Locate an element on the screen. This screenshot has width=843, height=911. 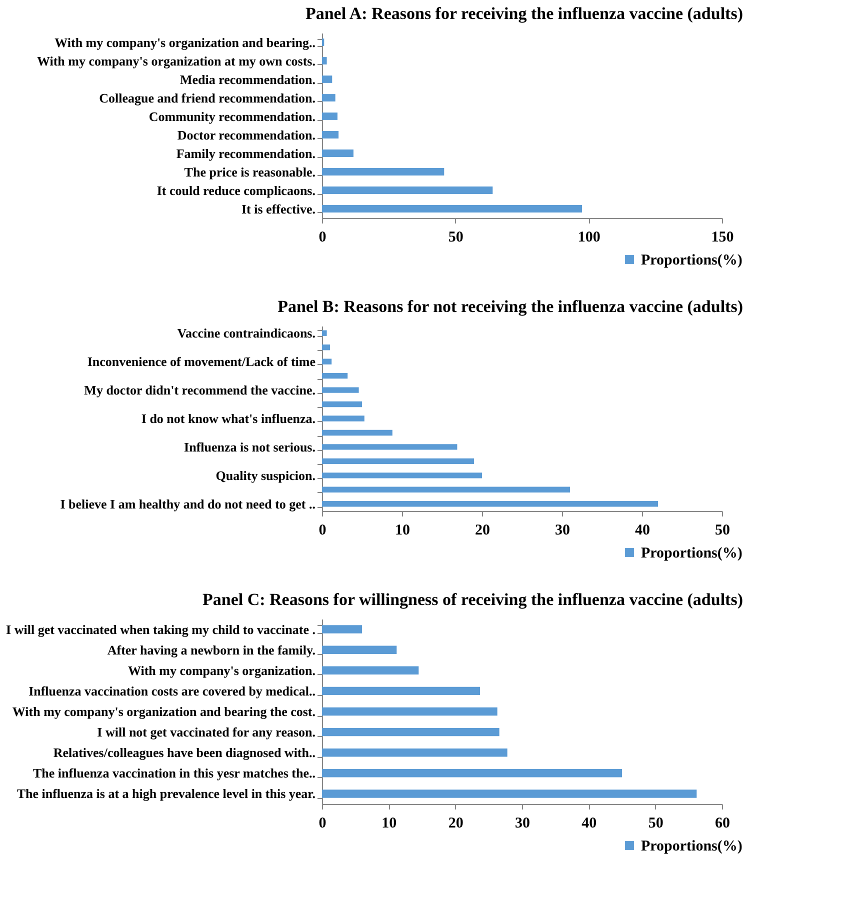
y-tick-label: Vaccine contraindicaons. is located at coordinates (246, 333).